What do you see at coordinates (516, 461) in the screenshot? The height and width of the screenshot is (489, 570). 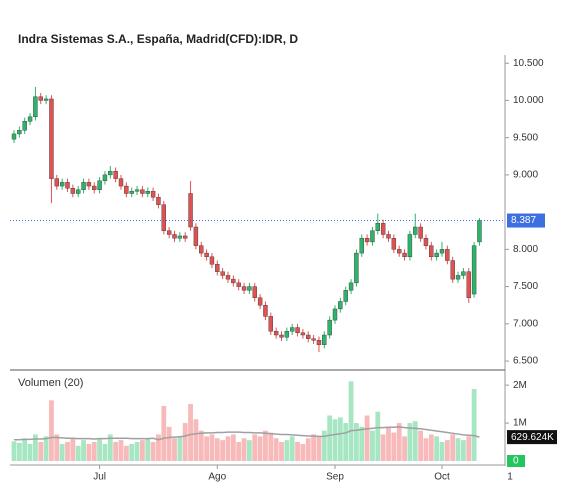 I see `volume-tag` at bounding box center [516, 461].